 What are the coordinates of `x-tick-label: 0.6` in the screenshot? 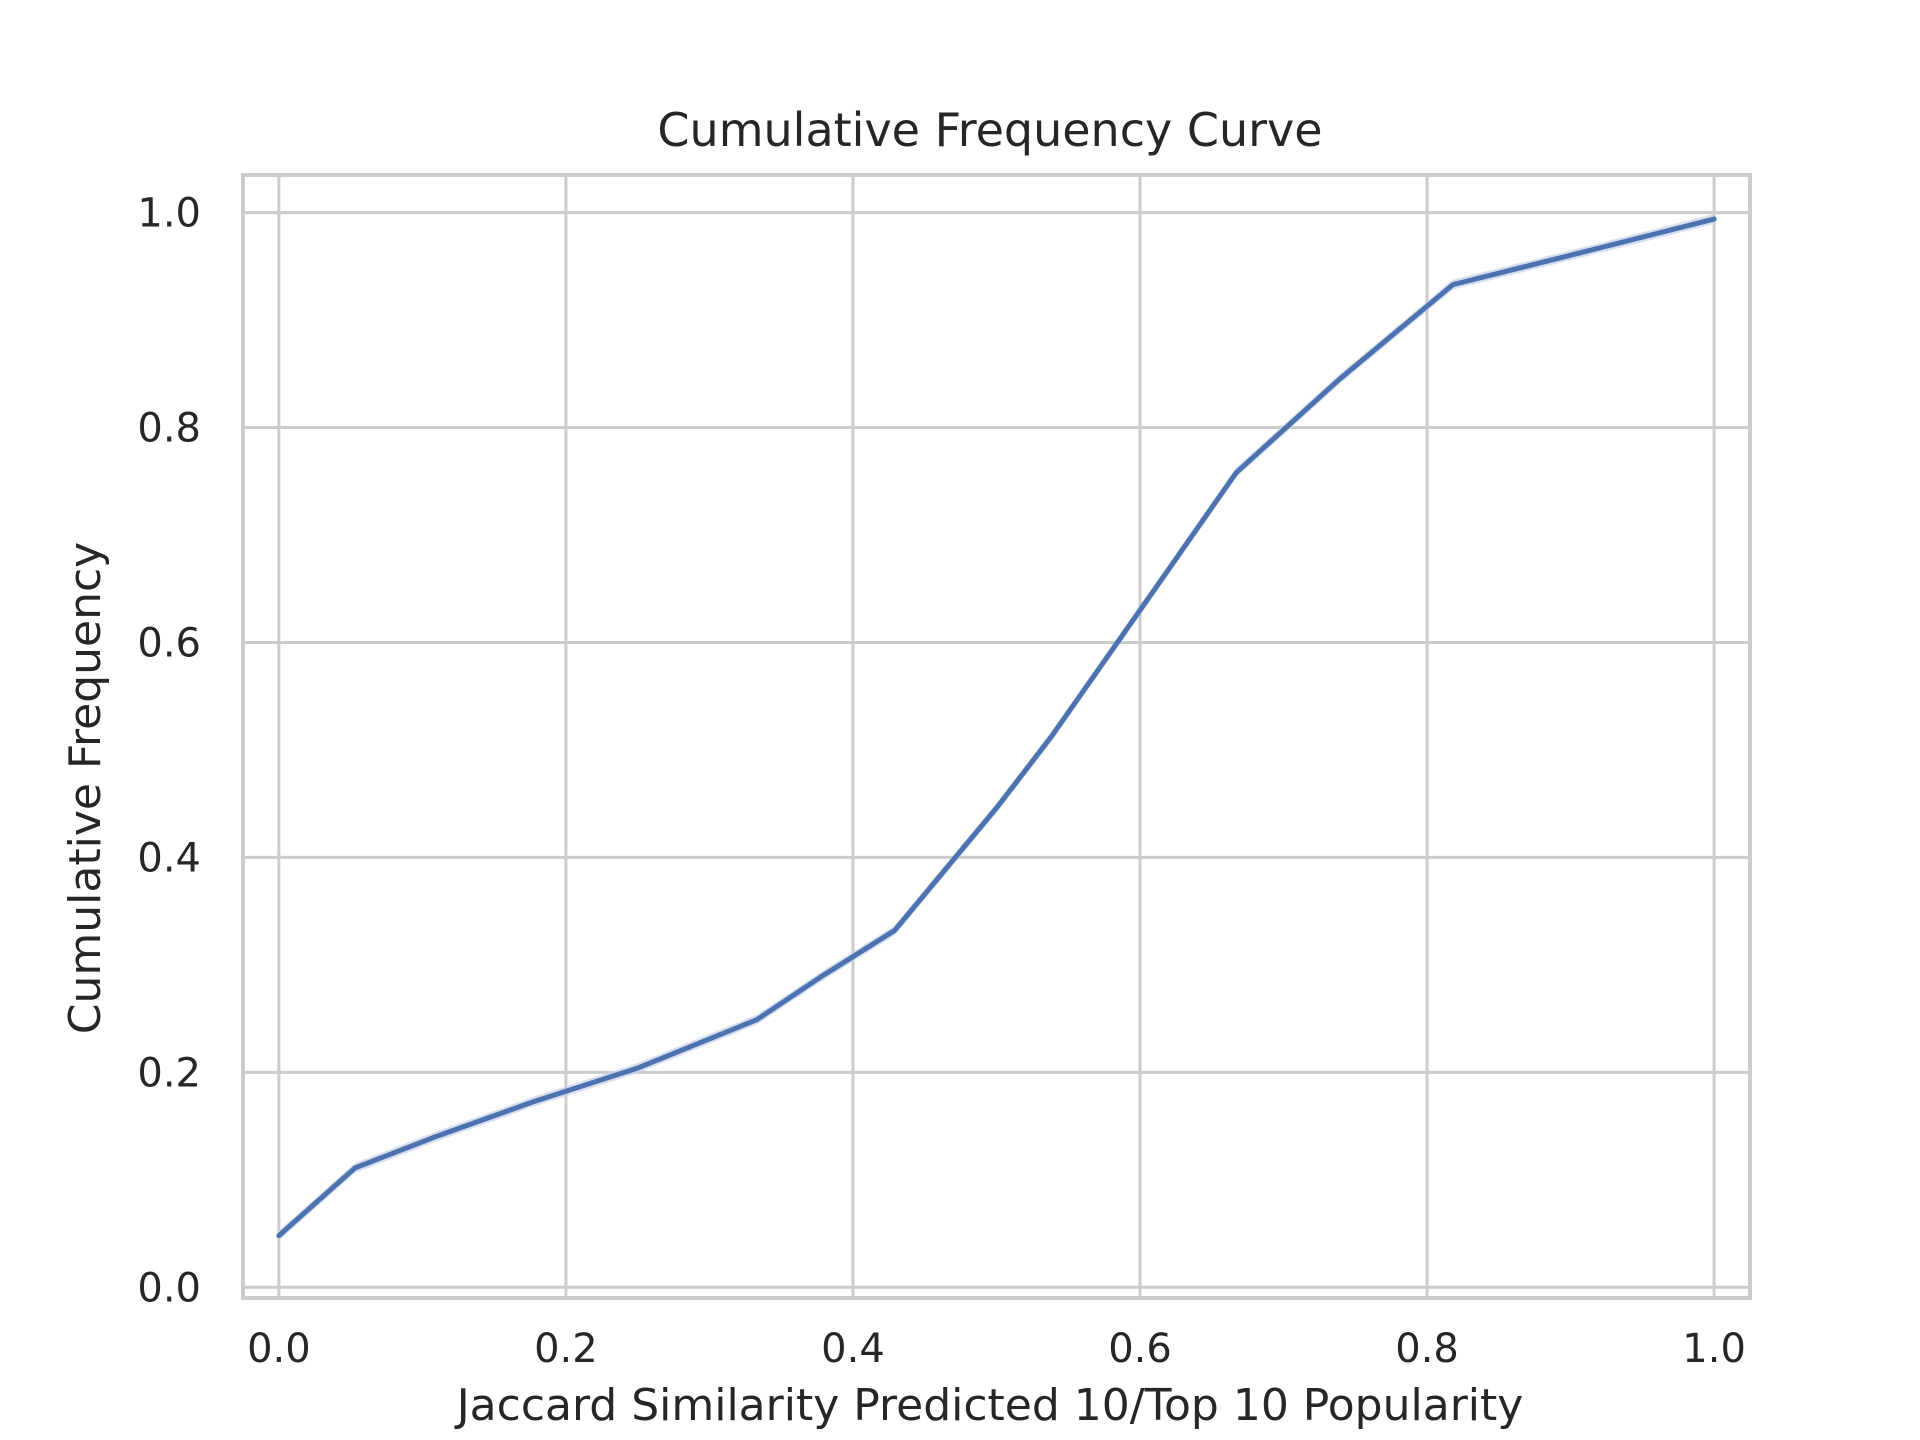 It's located at (1140, 1349).